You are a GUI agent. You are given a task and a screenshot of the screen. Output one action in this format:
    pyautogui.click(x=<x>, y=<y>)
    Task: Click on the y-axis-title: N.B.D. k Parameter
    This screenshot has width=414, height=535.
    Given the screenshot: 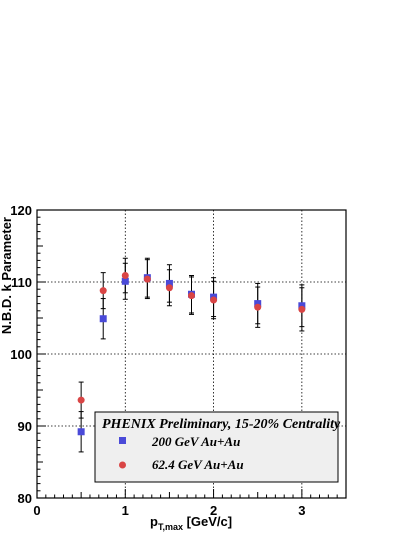 What is the action you would take?
    pyautogui.click(x=7, y=275)
    